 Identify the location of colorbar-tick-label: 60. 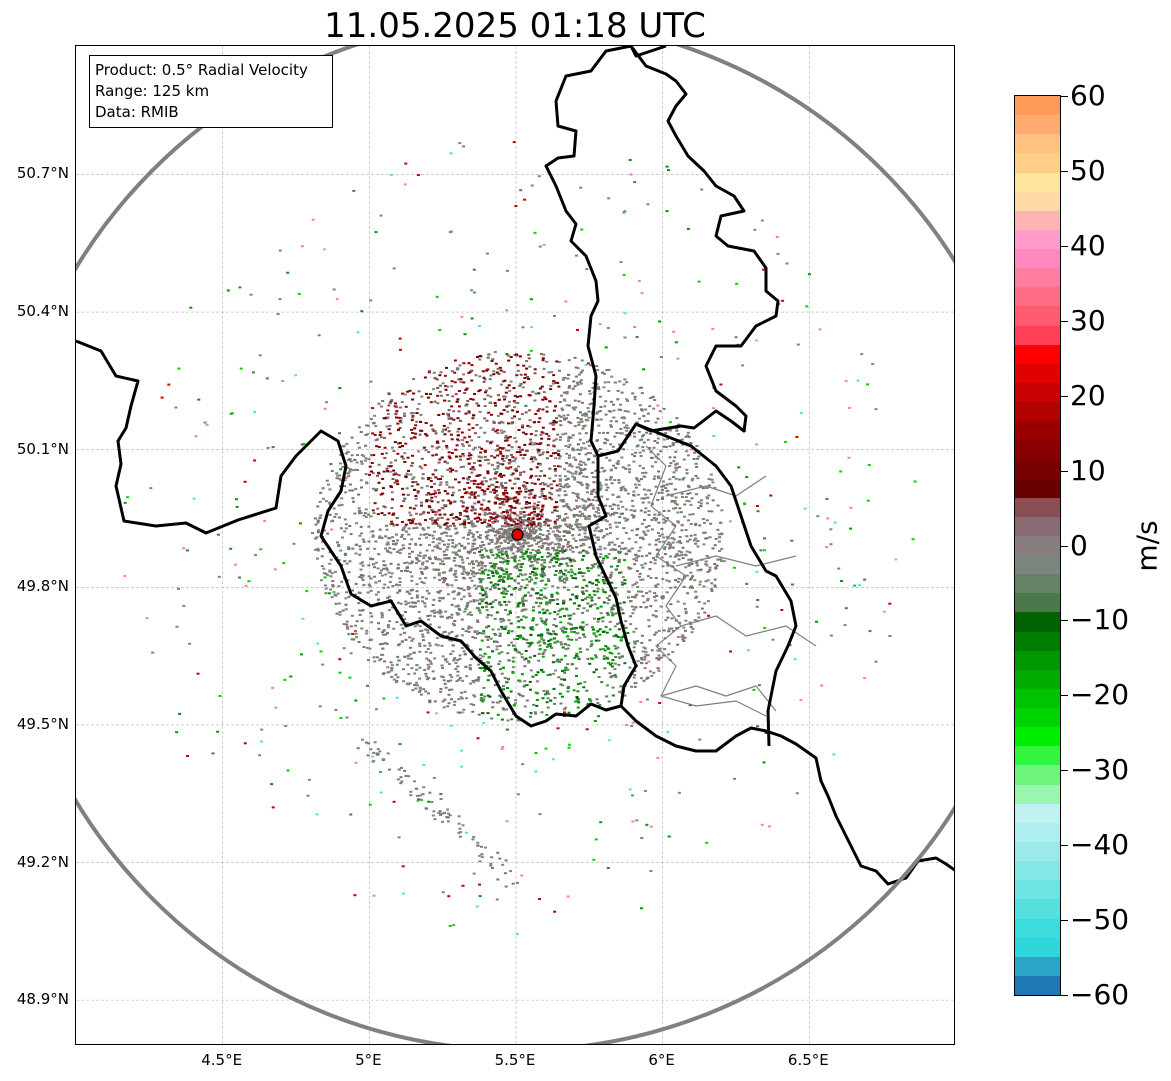
(1088, 95).